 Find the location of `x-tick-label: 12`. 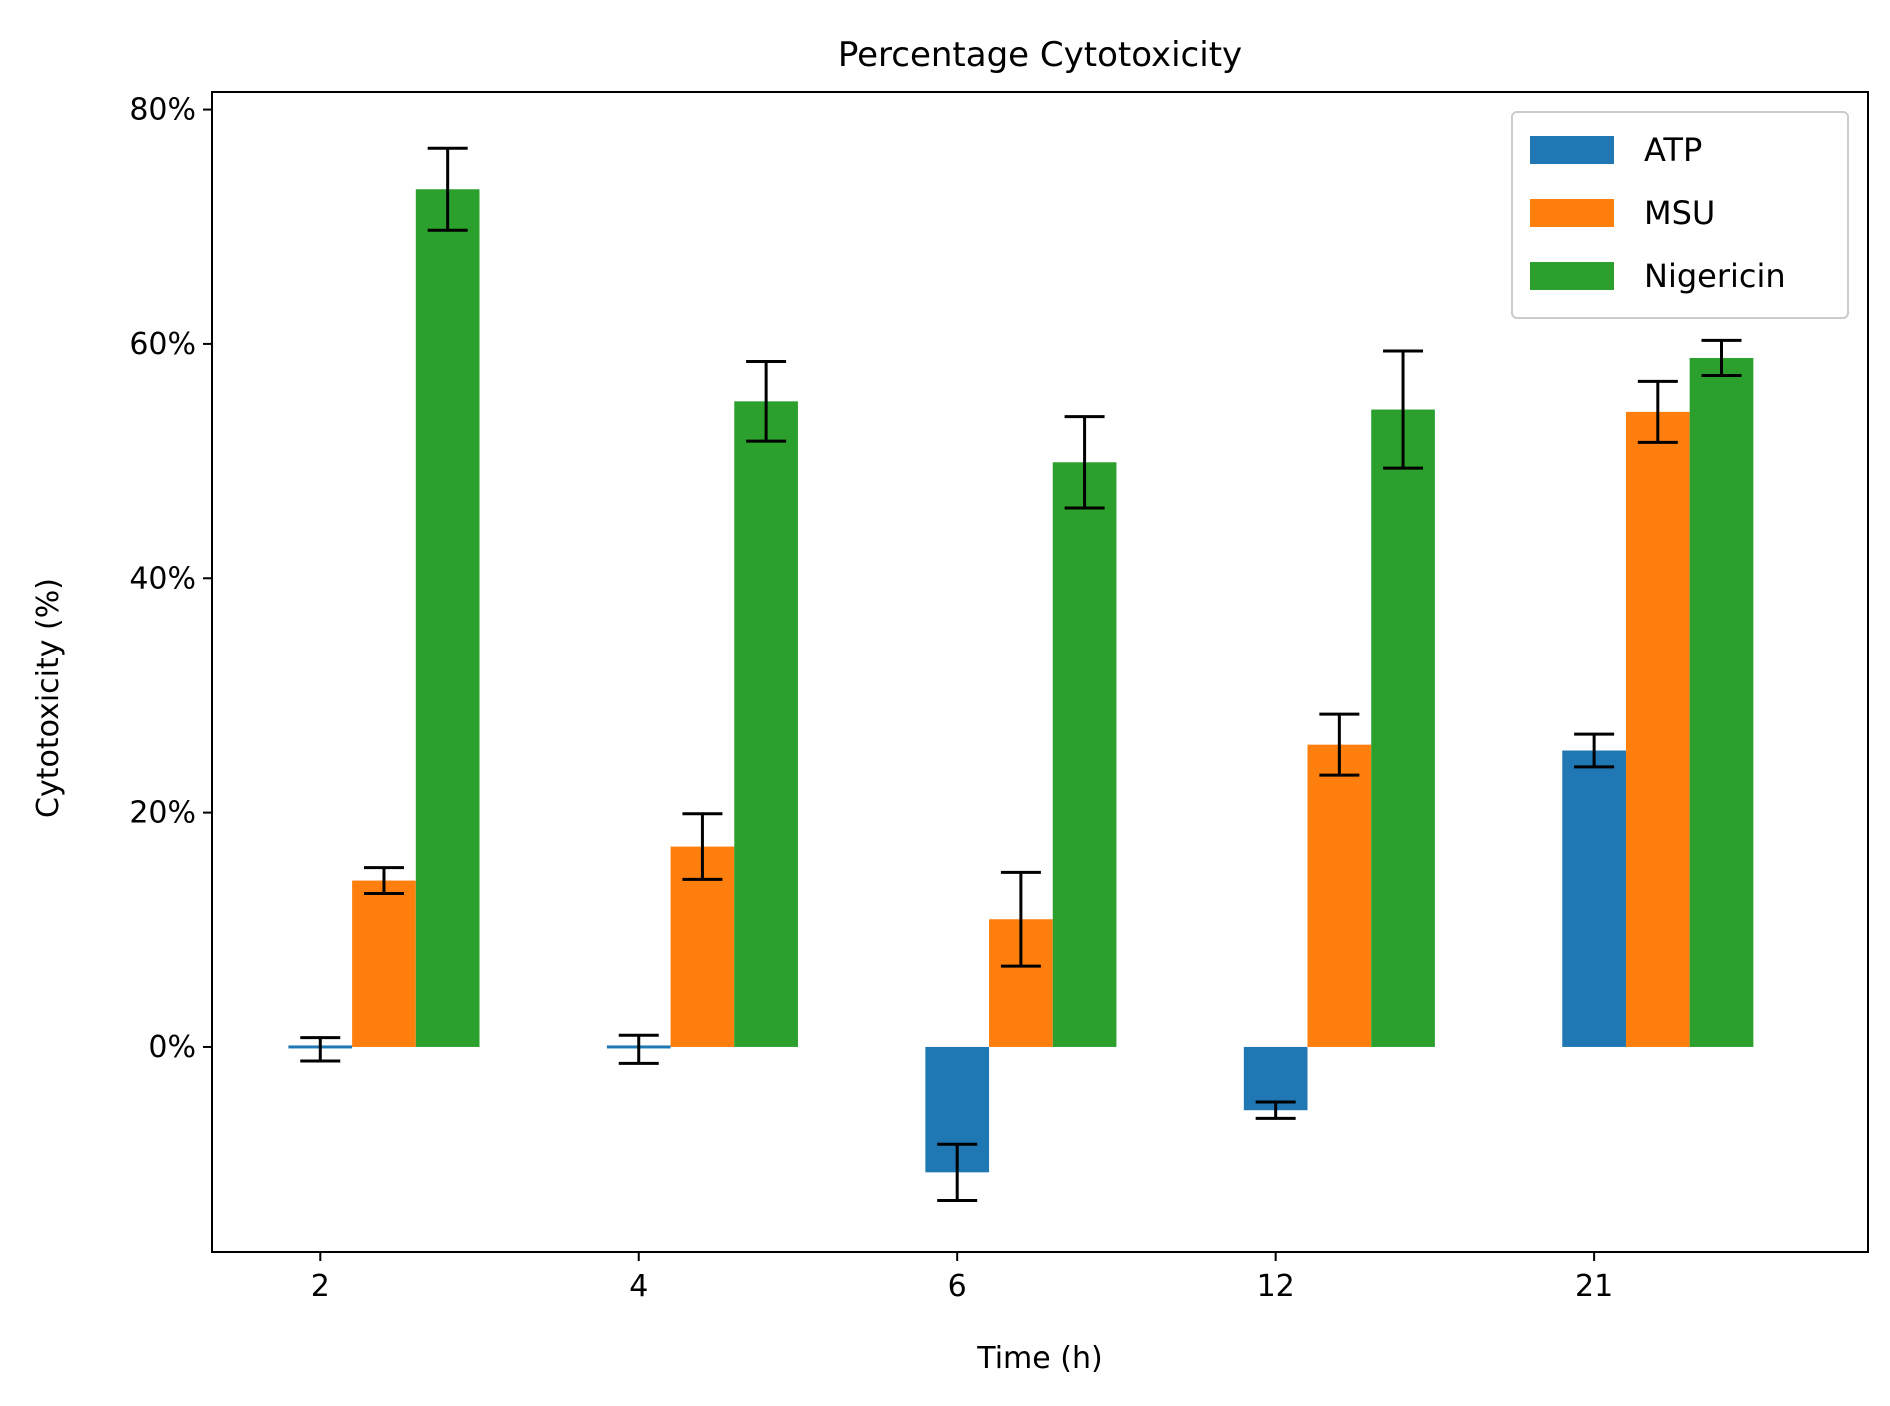

x-tick-label: 12 is located at coordinates (1276, 1286).